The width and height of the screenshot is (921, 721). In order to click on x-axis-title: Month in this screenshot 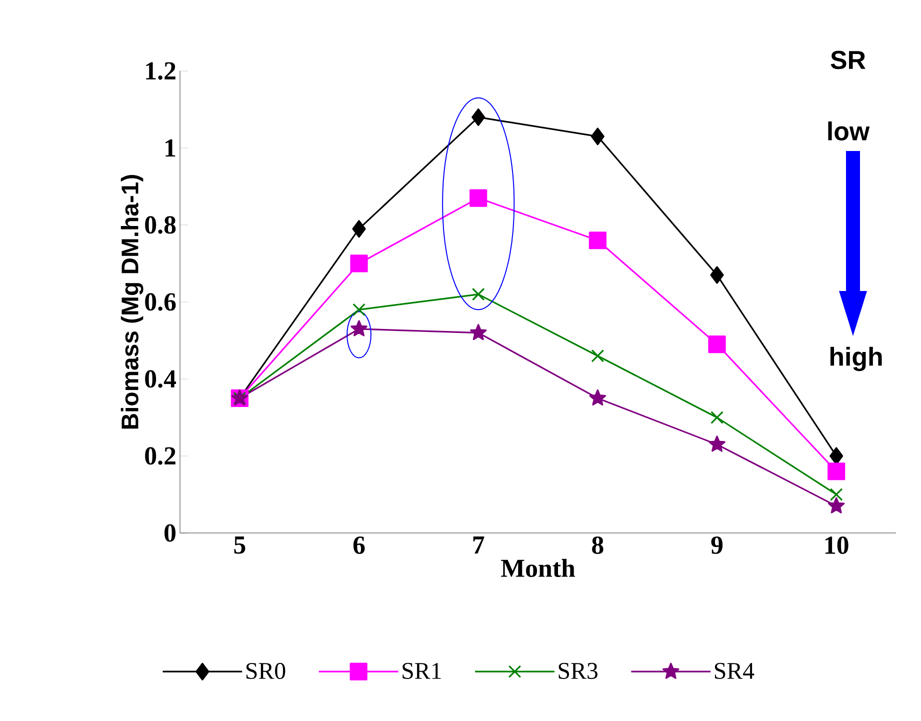, I will do `click(538, 568)`.